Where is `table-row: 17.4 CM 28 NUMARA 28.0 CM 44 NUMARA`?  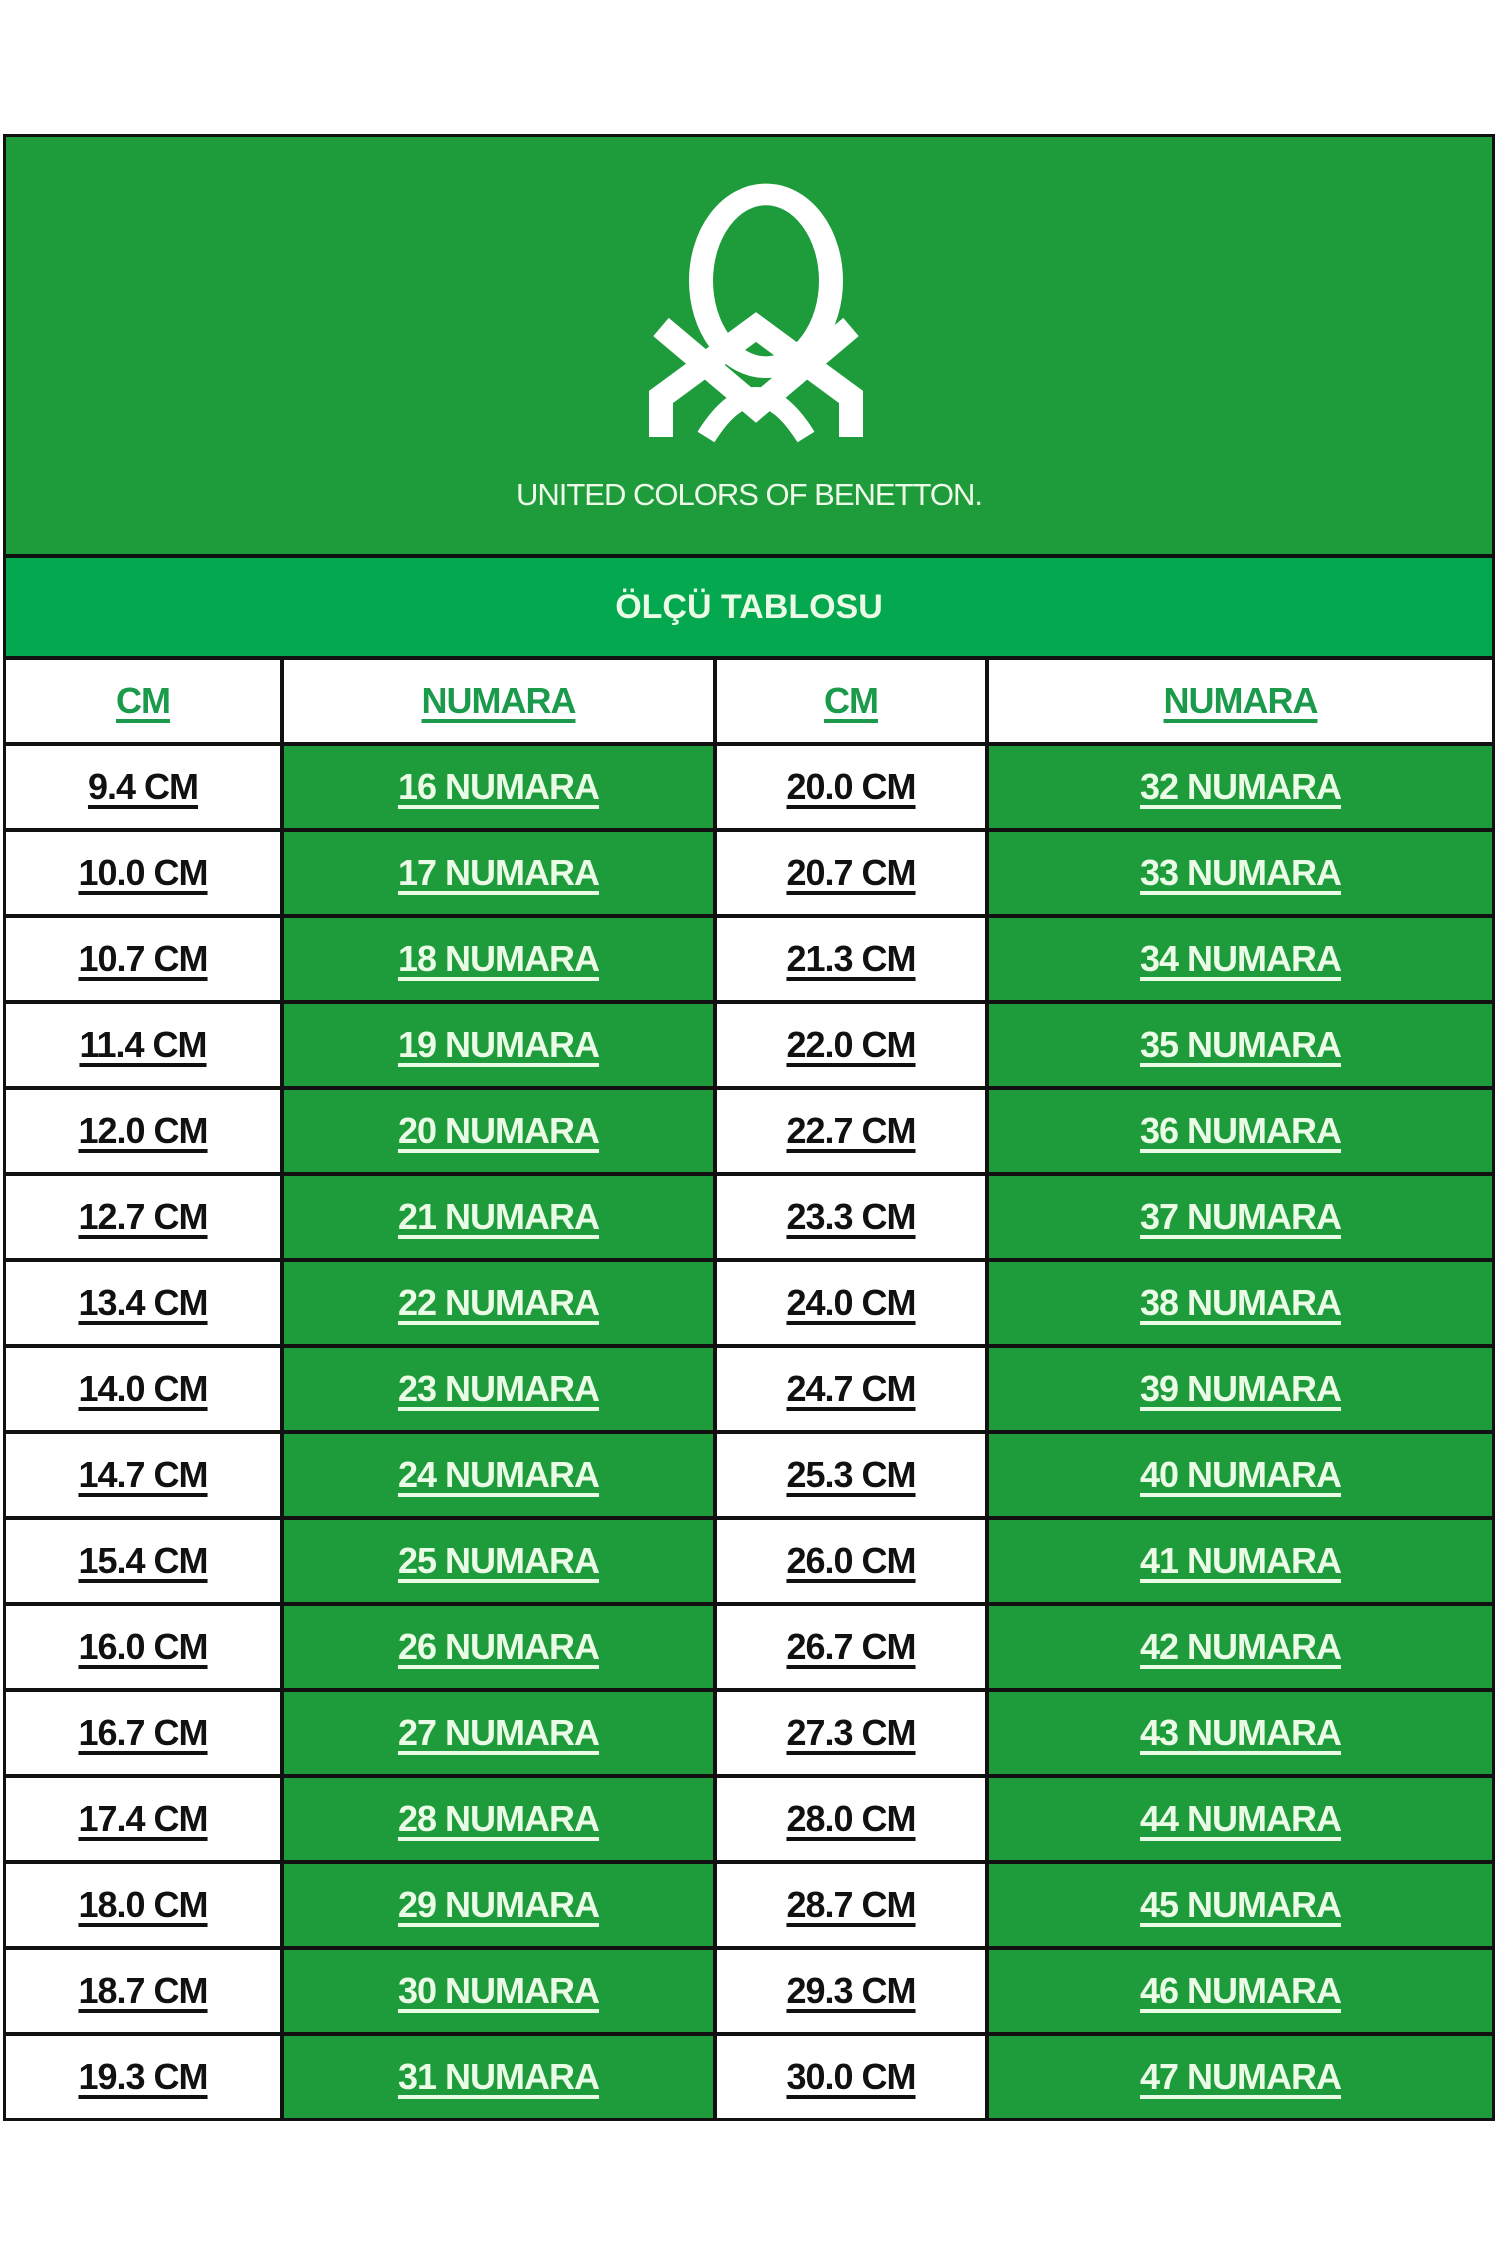 table-row: 17.4 CM 28 NUMARA 28.0 CM 44 NUMARA is located at coordinates (749, 1819).